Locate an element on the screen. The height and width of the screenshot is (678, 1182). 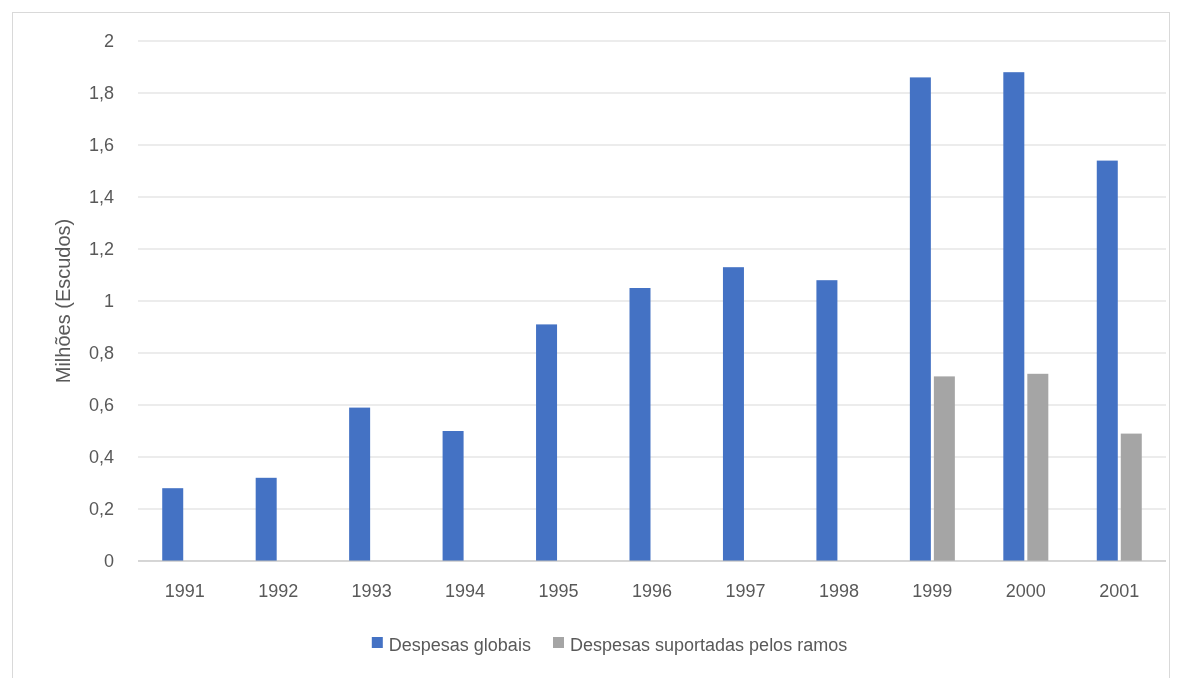
y-tick-label: 0,2 is located at coordinates (101, 509).